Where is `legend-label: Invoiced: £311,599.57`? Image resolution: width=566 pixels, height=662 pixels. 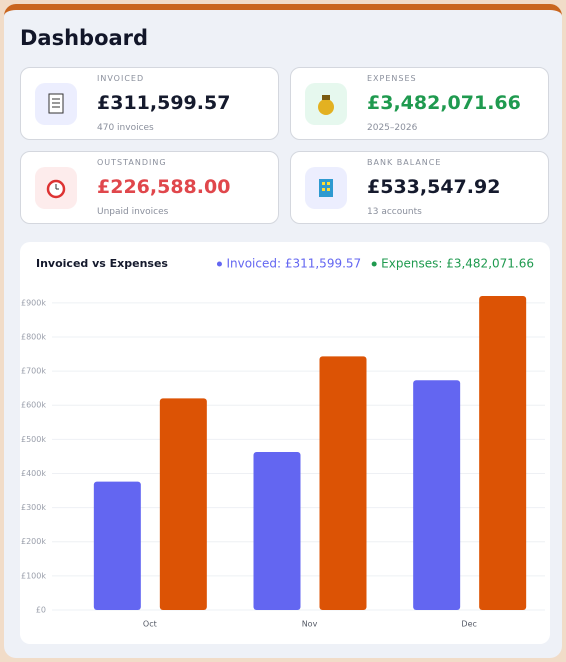 legend-label: Invoiced: £311,599.57 is located at coordinates (293, 264).